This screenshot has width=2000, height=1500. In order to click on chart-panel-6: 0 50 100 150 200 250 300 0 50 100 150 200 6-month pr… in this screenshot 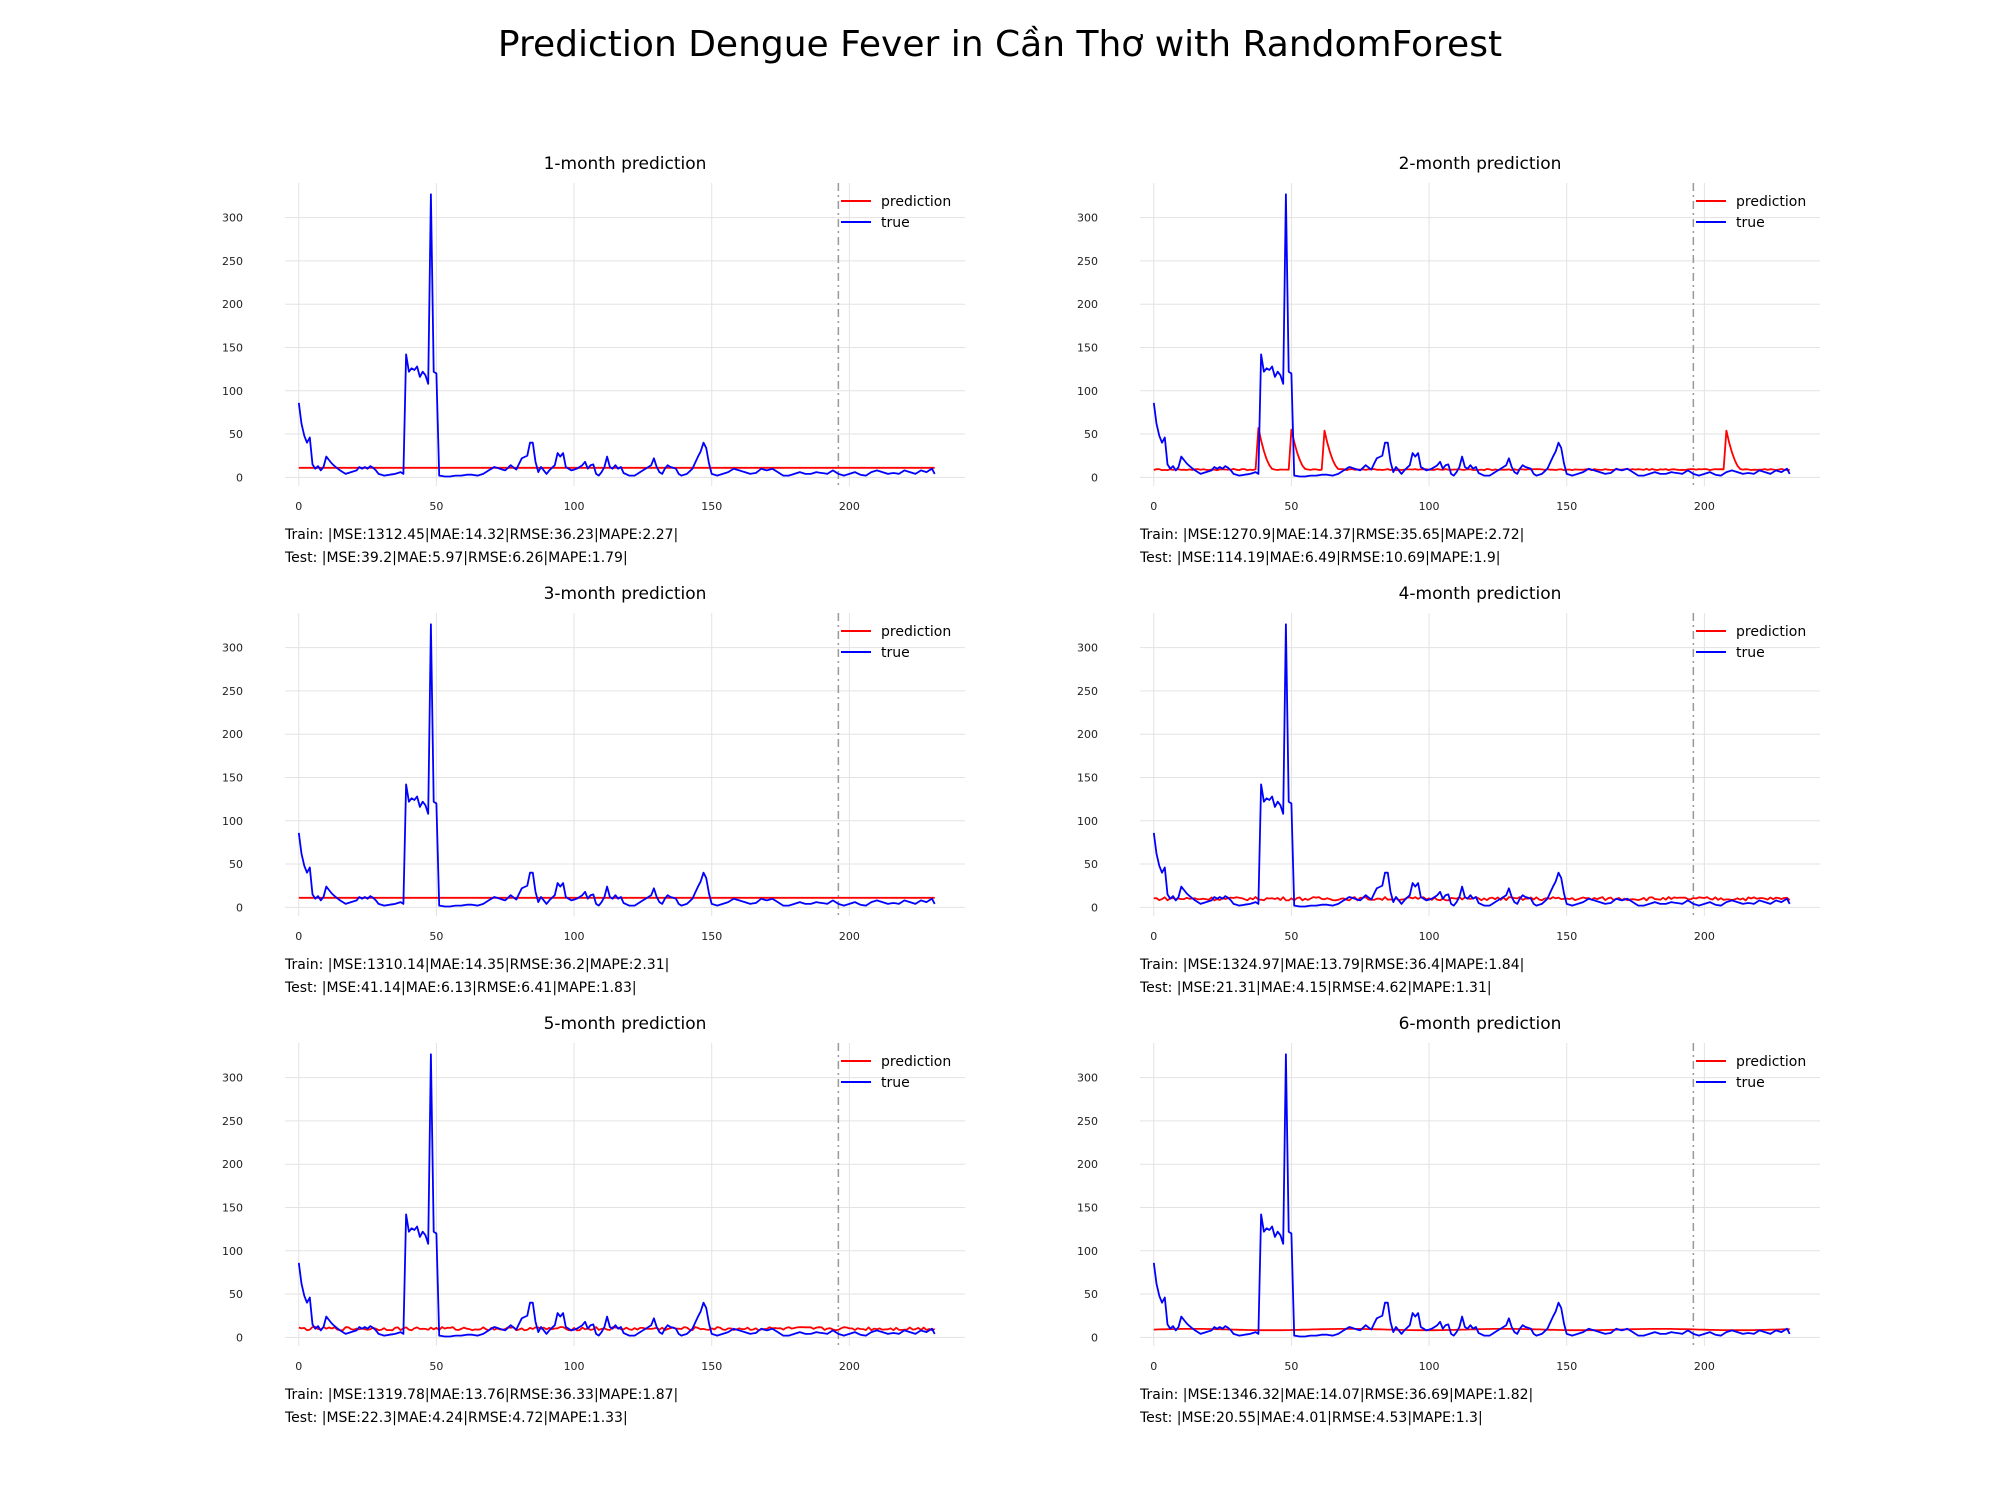, I will do `click(1448, 1220)`.